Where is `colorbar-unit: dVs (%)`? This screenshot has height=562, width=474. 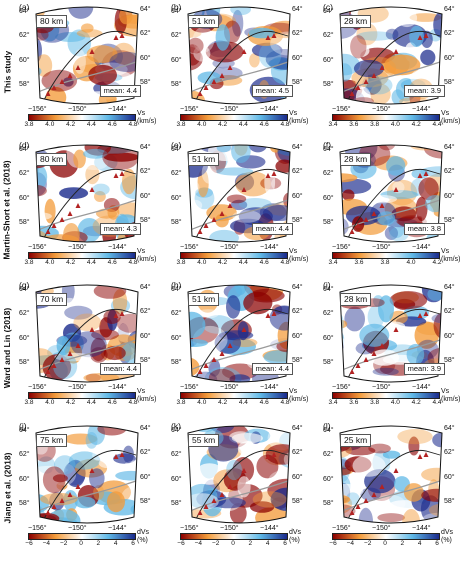 colorbar-unit: dVs (%) is located at coordinates (447, 536).